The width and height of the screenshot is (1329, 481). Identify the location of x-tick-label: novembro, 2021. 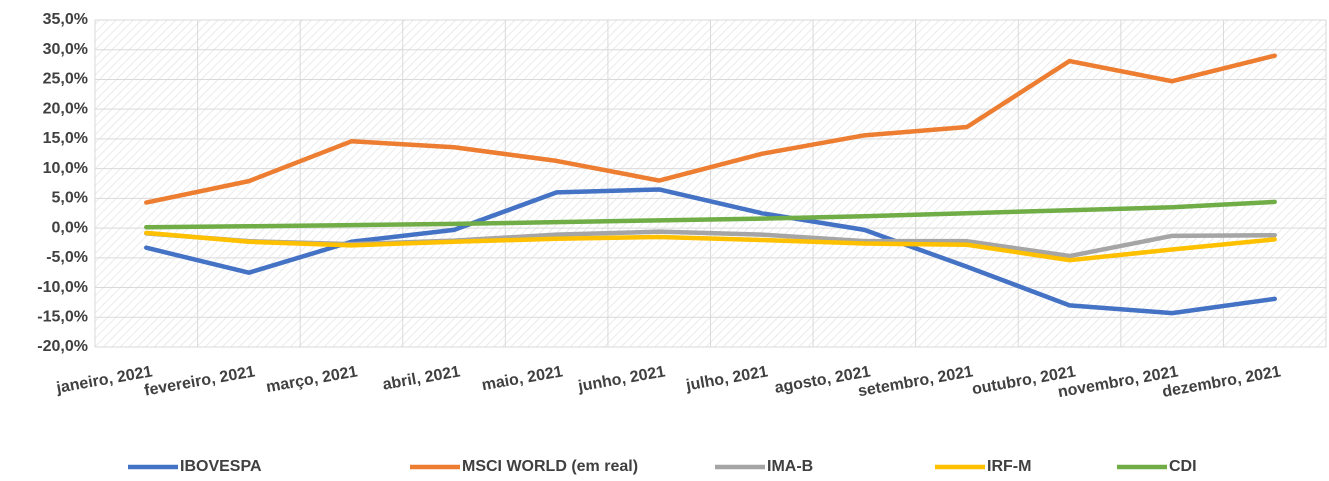
(1118, 382).